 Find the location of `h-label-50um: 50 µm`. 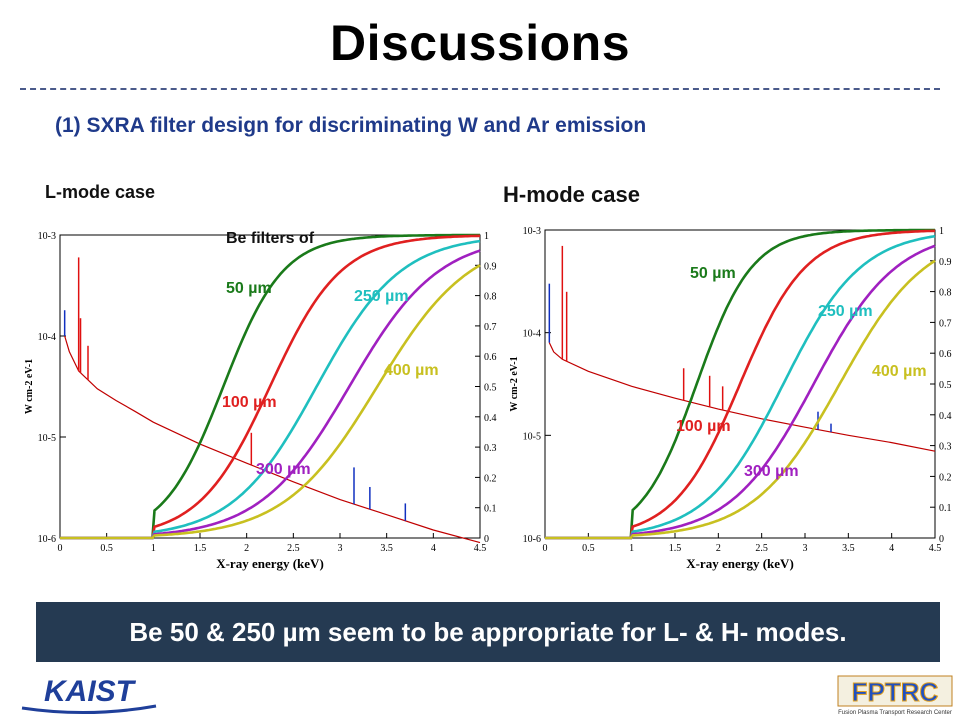

h-label-50um: 50 µm is located at coordinates (713, 273).